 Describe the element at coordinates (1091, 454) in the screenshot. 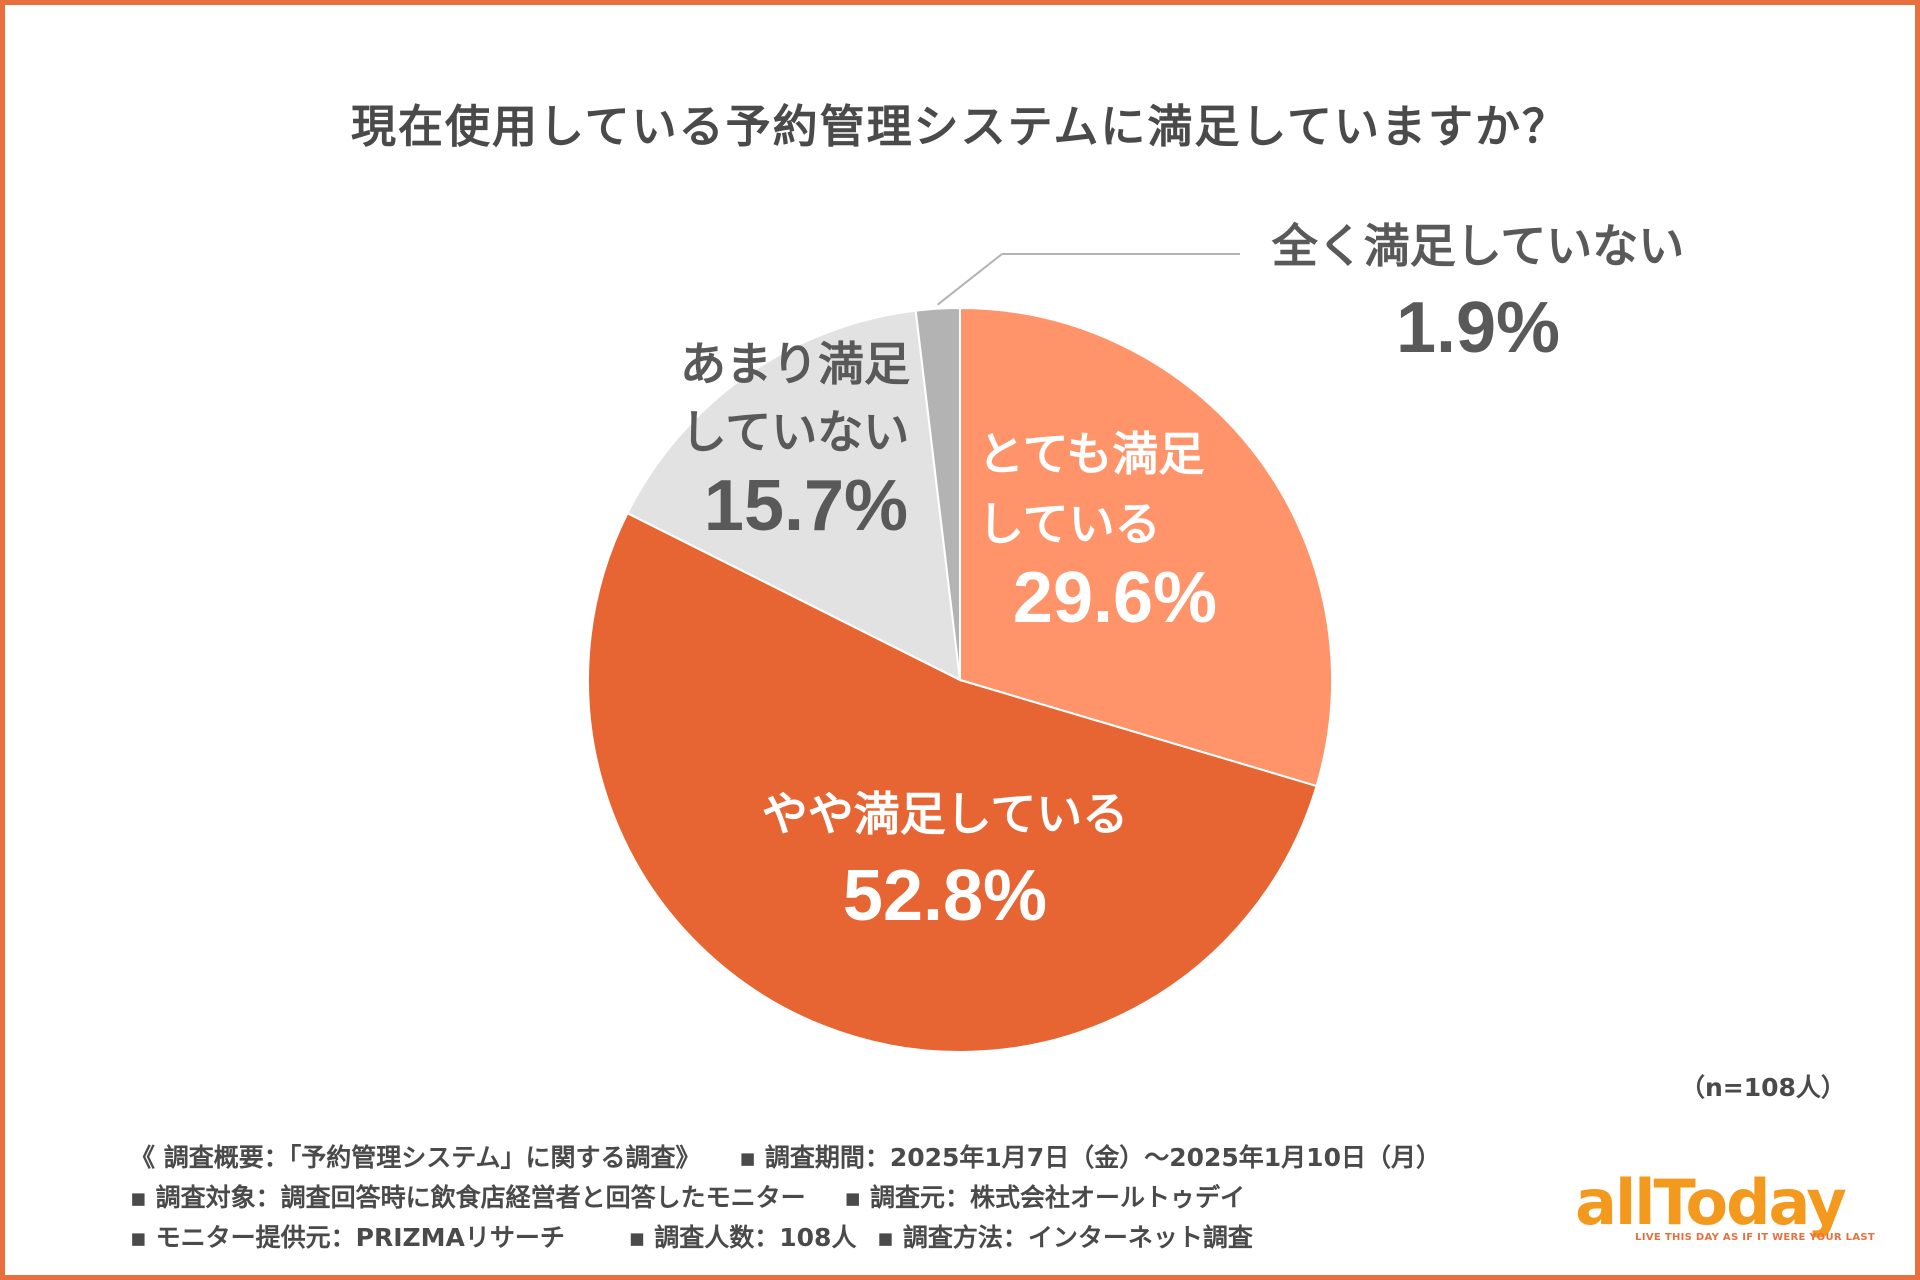

I see `slice-category-label: とても満足` at that location.